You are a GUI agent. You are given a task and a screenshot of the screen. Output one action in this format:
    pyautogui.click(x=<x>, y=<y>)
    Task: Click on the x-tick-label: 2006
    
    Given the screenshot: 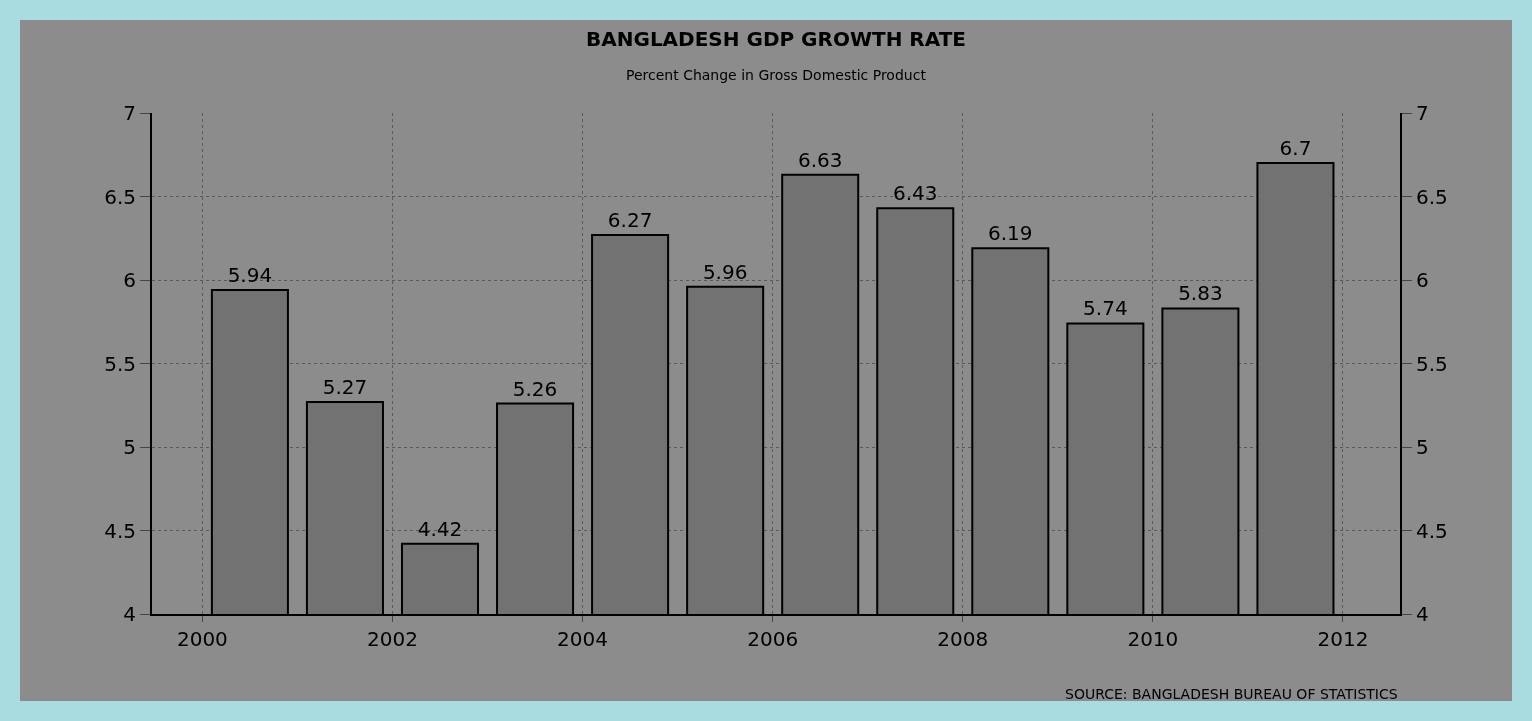 What is the action you would take?
    pyautogui.click(x=773, y=639)
    